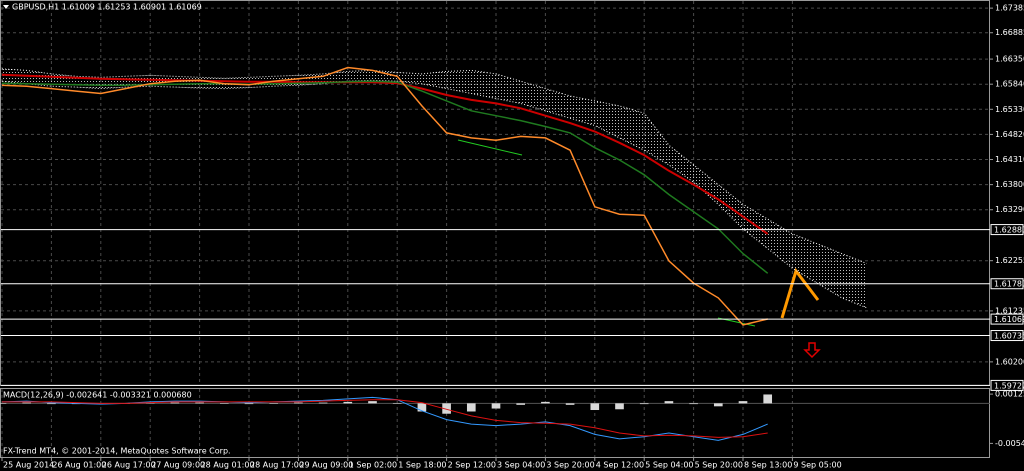  What do you see at coordinates (385, 418) in the screenshot?
I see `series-line` at bounding box center [385, 418].